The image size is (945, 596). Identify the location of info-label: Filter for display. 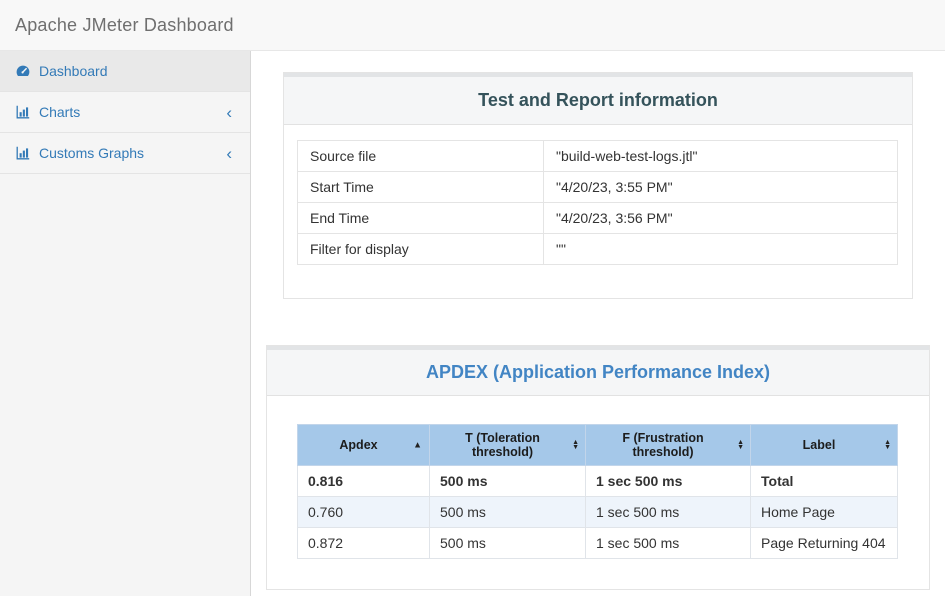
(420, 249).